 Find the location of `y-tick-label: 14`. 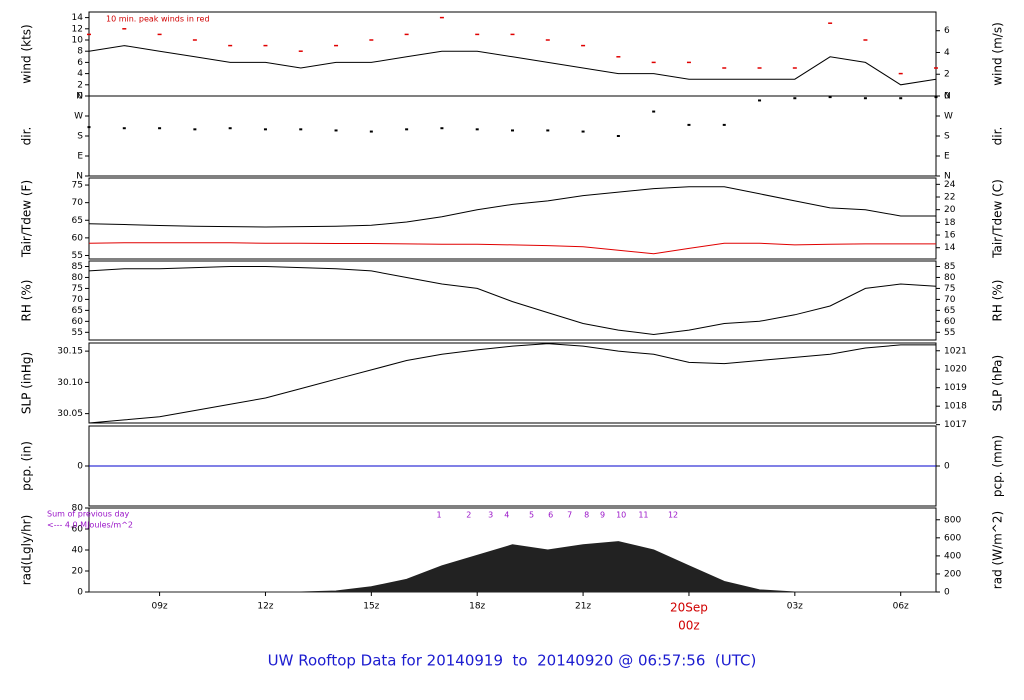

y-tick-label: 14 is located at coordinates (78, 18).